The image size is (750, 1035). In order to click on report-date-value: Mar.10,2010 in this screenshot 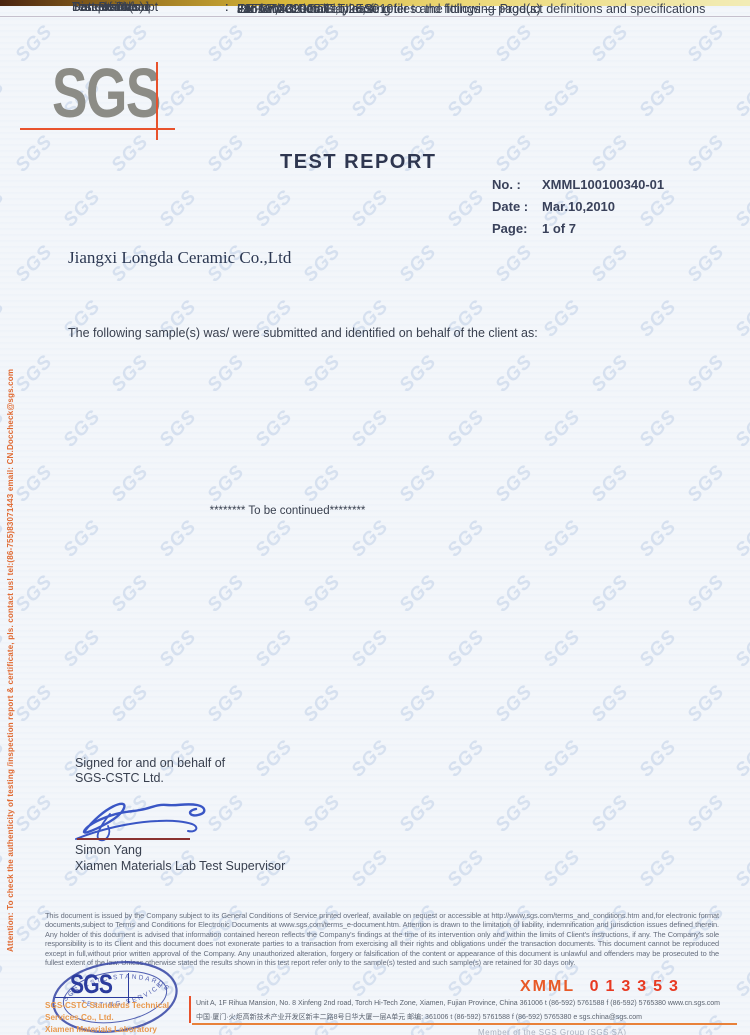, I will do `click(579, 206)`.